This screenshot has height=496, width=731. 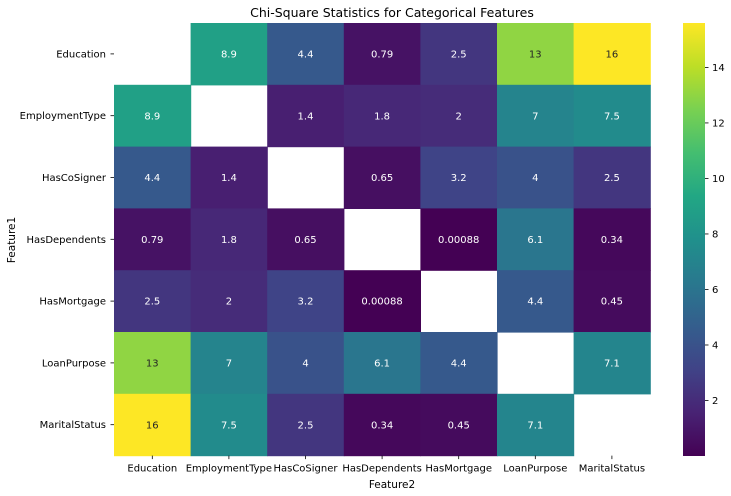 What do you see at coordinates (74, 178) in the screenshot?
I see `y-tick-label: HasCoSigner` at bounding box center [74, 178].